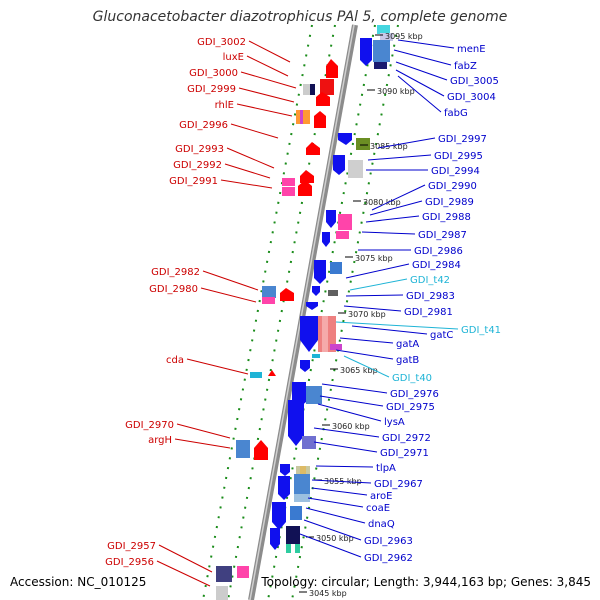 Image resolution: width=600 pixels, height=600 pixels. Describe the element at coordinates (378, 508) in the screenshot. I see `right-gene-label: coaE` at that location.